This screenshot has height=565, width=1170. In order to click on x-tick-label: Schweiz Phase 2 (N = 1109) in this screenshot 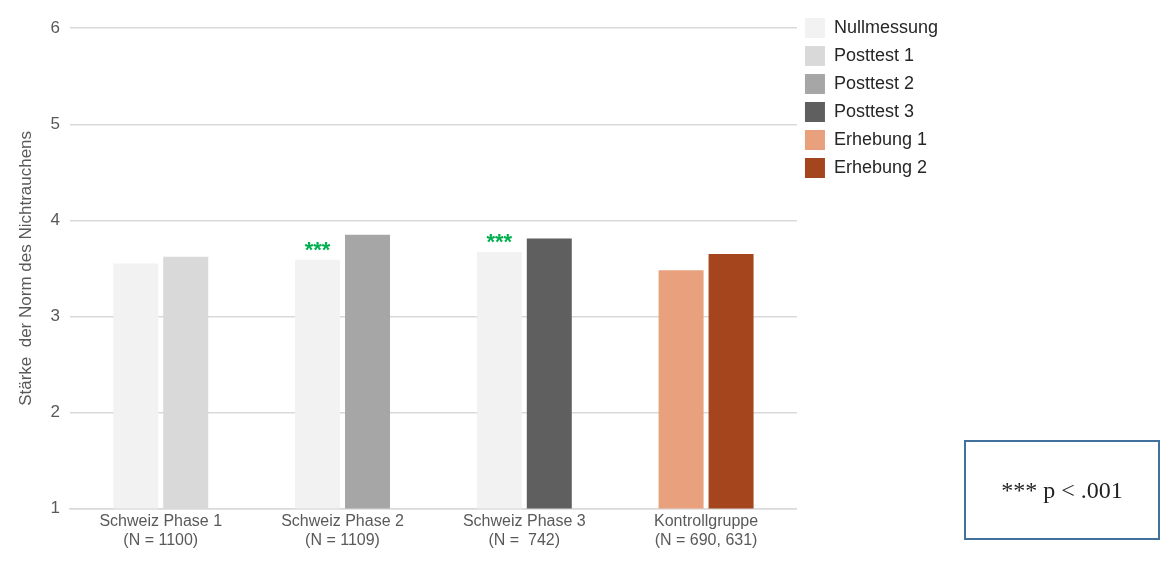, I will do `click(342, 529)`.